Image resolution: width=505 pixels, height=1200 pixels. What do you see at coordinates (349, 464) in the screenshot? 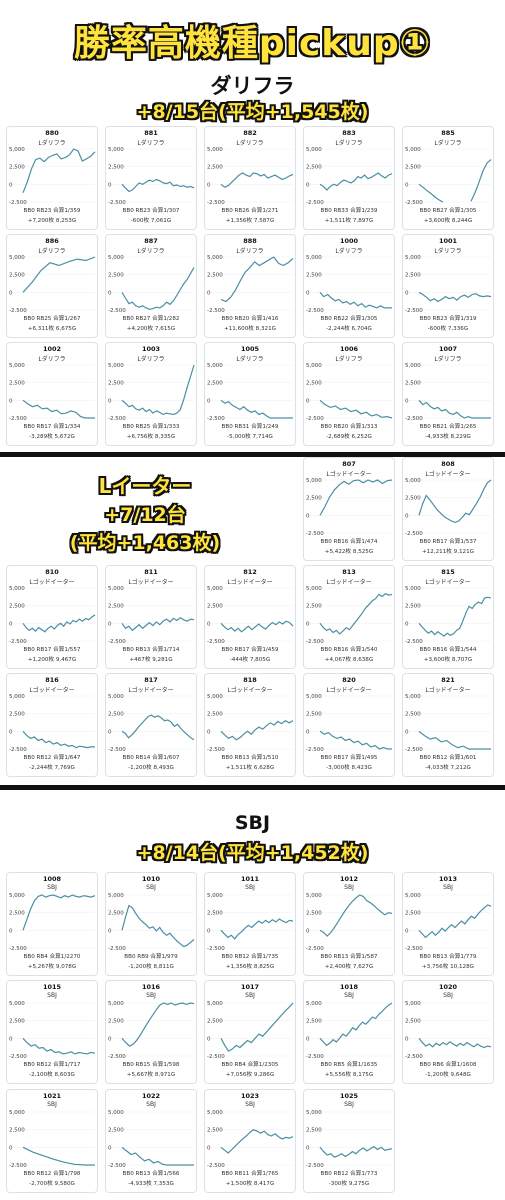
I see `chart-title: 807` at bounding box center [349, 464].